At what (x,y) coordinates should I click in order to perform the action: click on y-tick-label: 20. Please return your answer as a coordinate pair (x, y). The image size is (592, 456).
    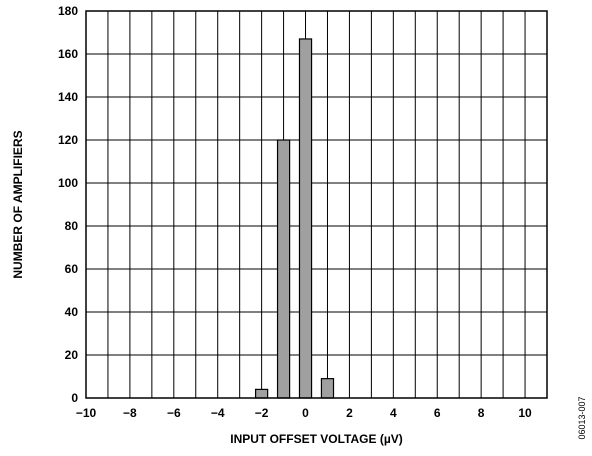
    Looking at the image, I should click on (72, 355).